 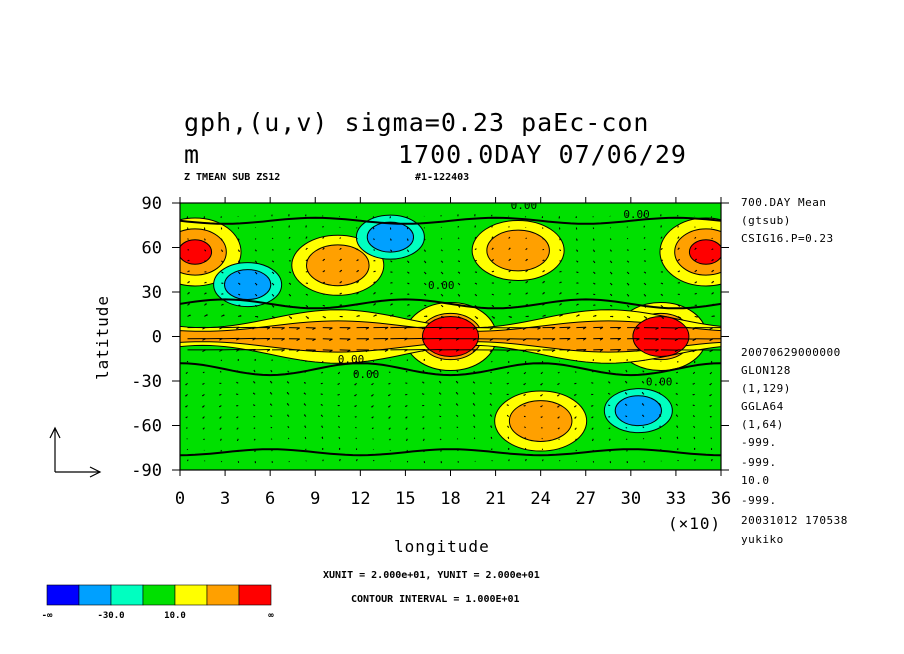 What do you see at coordinates (103, 337) in the screenshot?
I see `y-axis-label: latitude` at bounding box center [103, 337].